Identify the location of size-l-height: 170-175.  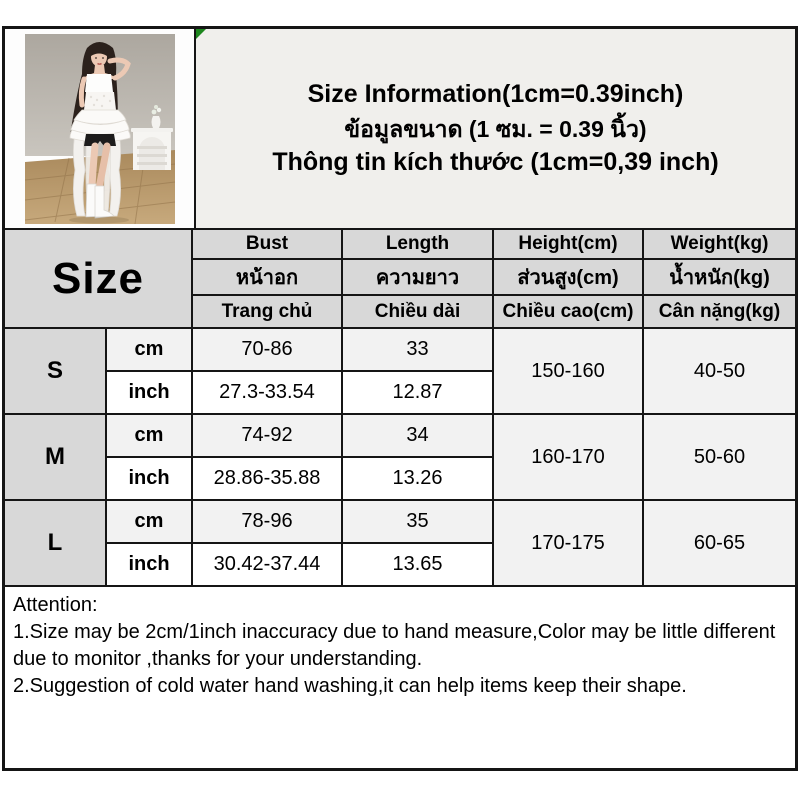
(569, 544).